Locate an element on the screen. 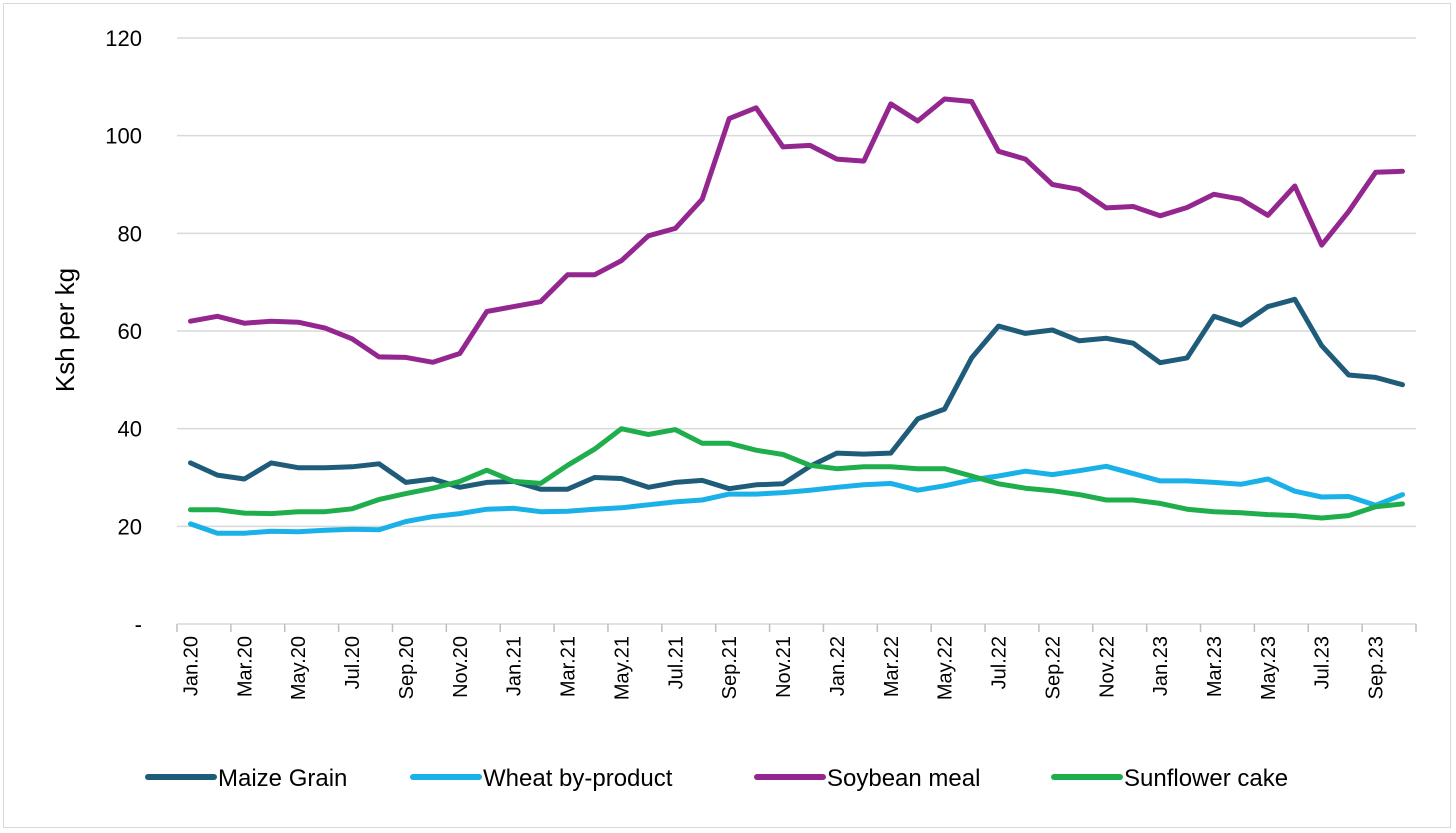 The image size is (1456, 833). x-tick-label: May.22 is located at coordinates (946, 668).